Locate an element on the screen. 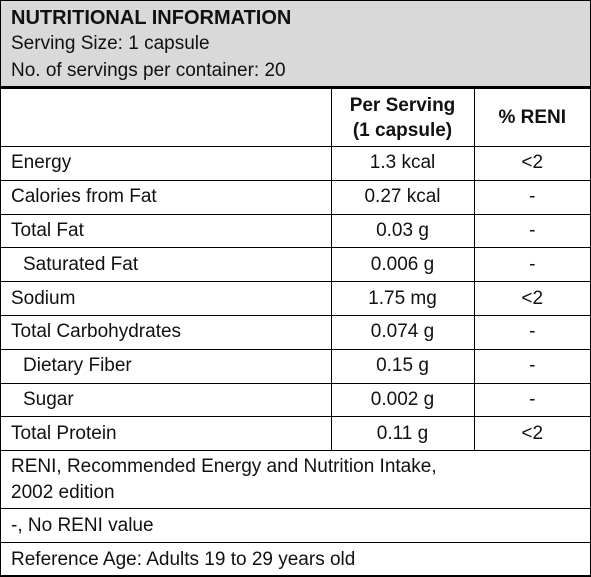  table-row: Total Protein 0.11 g <2 is located at coordinates (295, 434).